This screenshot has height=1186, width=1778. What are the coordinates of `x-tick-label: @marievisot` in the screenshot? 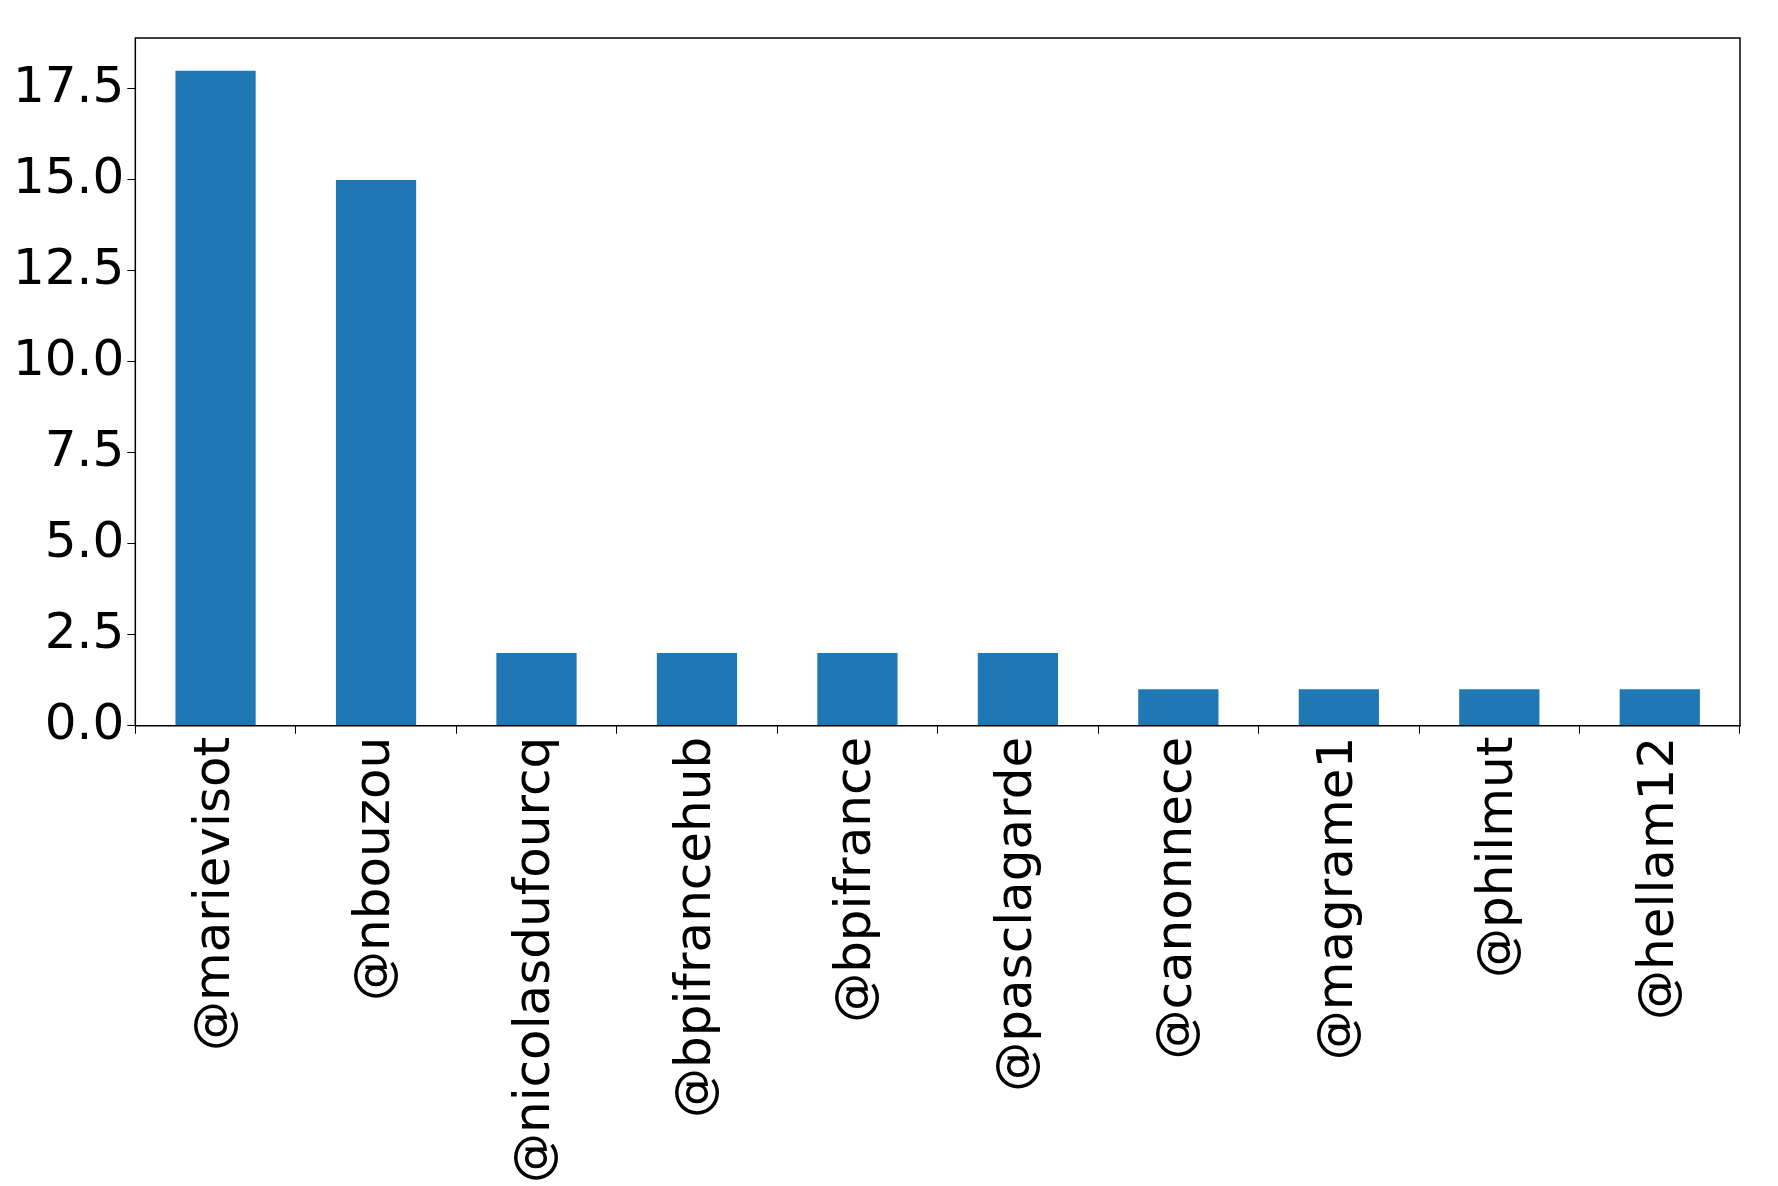 It's located at (211, 894).